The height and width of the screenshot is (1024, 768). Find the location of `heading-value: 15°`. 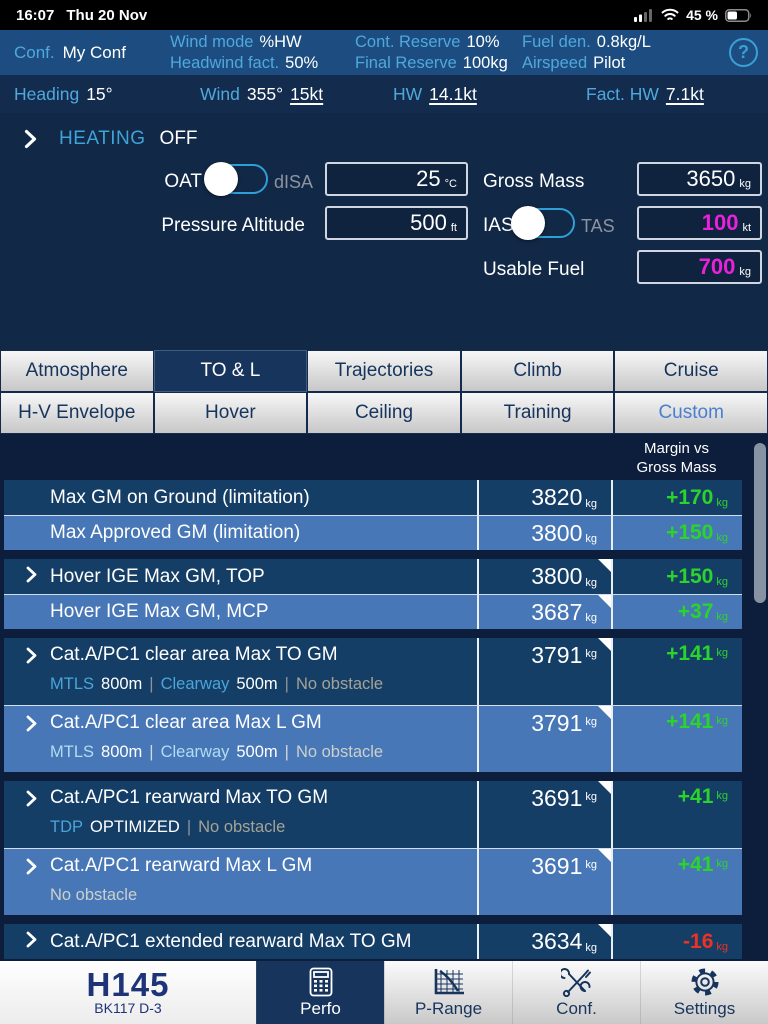

heading-value: 15° is located at coordinates (99, 93).